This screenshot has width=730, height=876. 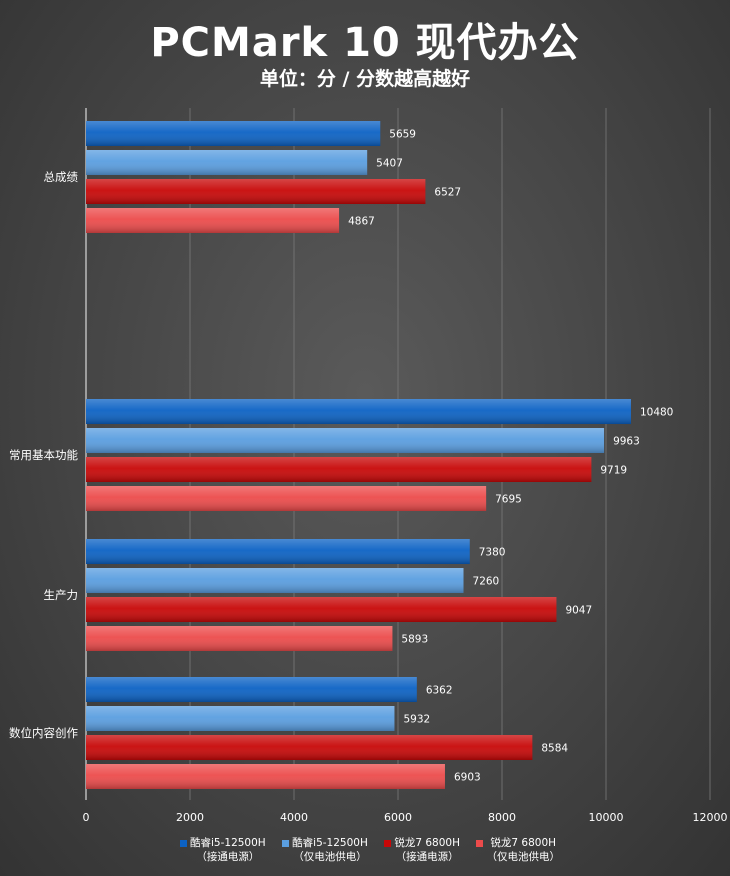 I want to click on data-label: 5893, so click(x=414, y=640).